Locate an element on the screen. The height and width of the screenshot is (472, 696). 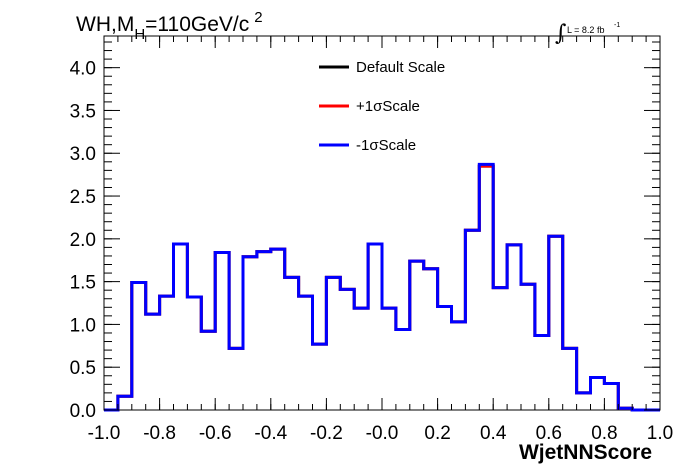
x-tick-label: 1.0 is located at coordinates (660, 433).